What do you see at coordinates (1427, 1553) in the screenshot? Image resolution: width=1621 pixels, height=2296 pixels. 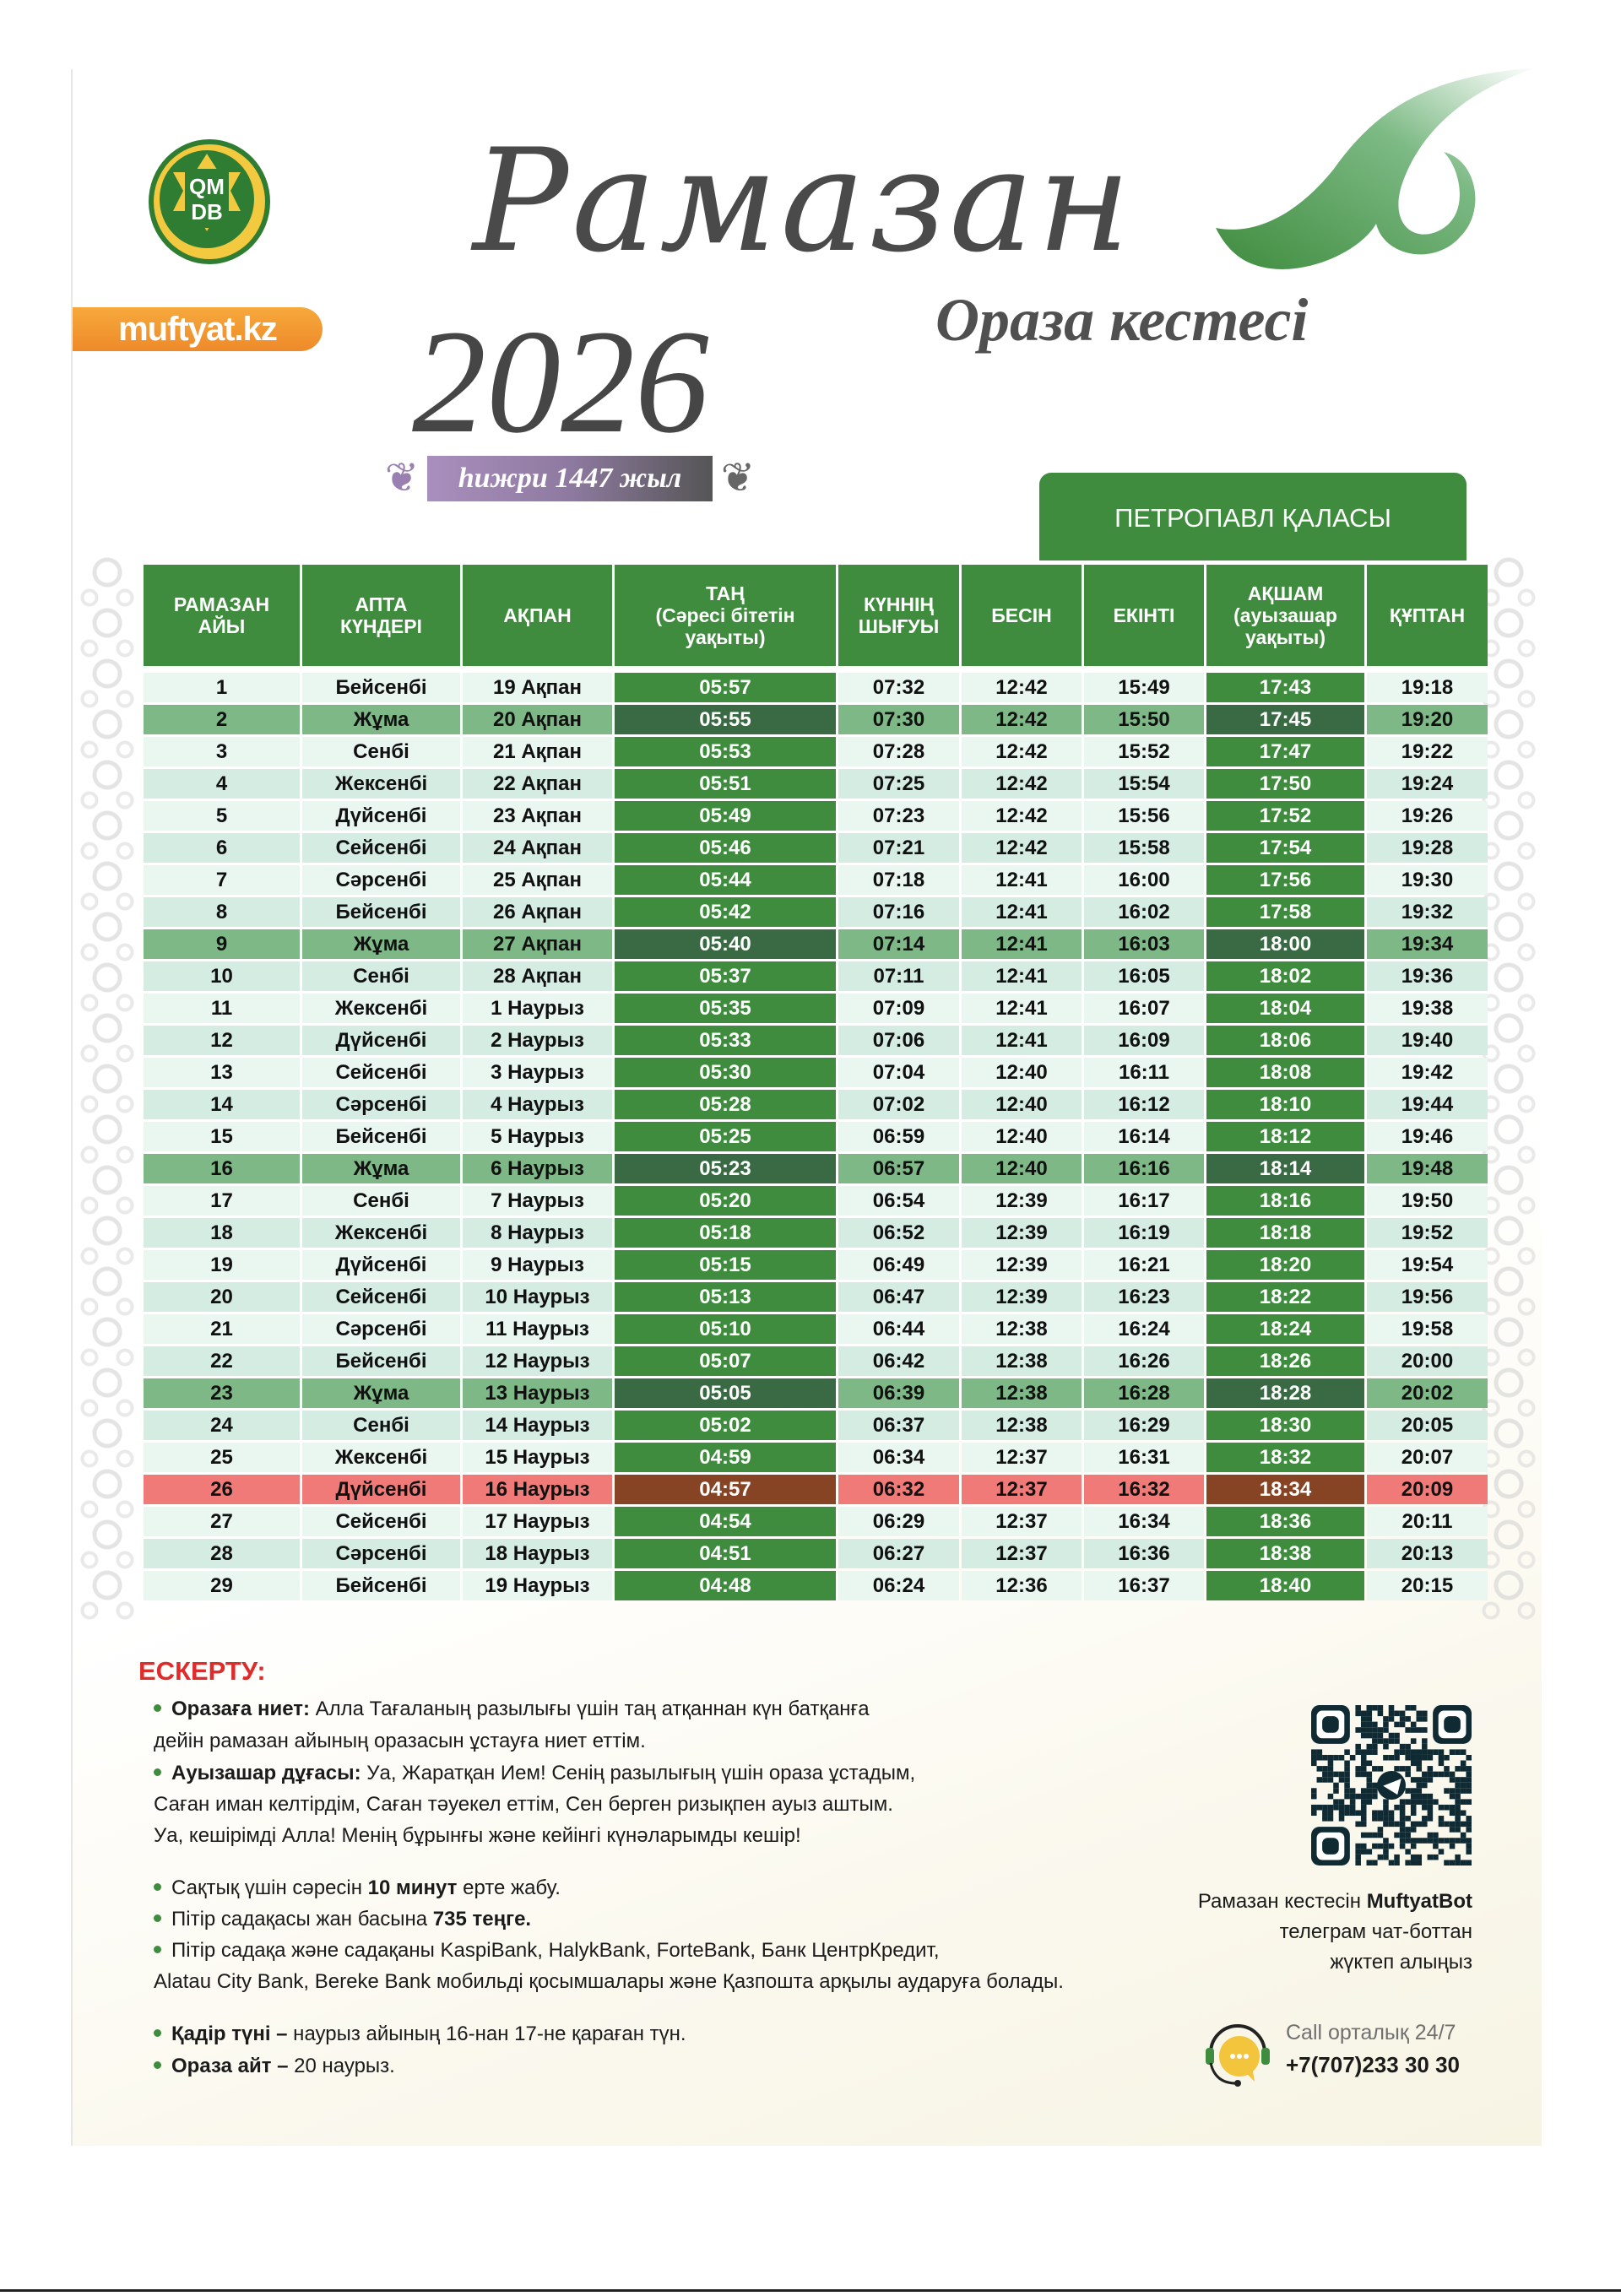 I see `table-cell: 20:13` at bounding box center [1427, 1553].